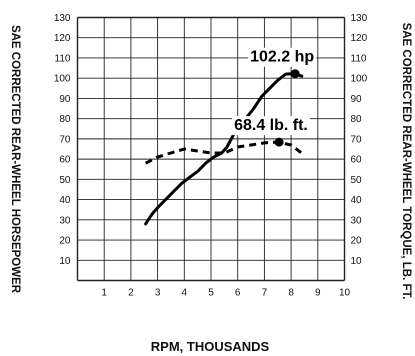  Describe the element at coordinates (65, 241) in the screenshot. I see `y-tick-label-left: 20` at that location.